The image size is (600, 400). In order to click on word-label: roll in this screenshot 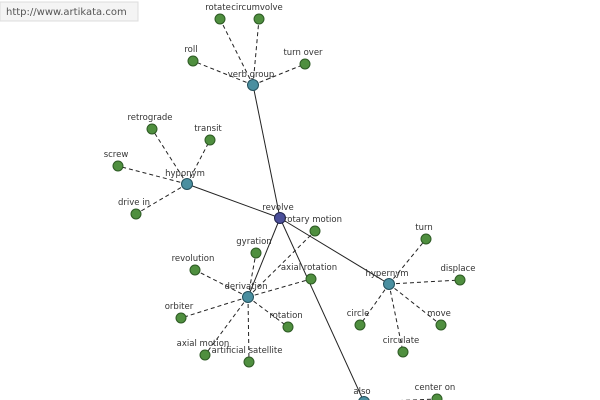, I will do `click(190, 50)`.